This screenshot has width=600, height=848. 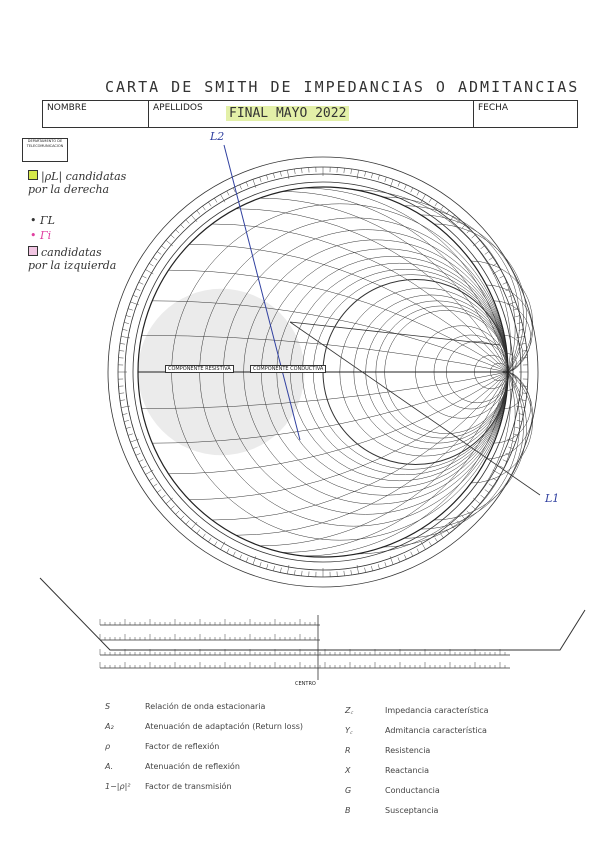 I want to click on legend-item: A. Atenuación de reflexión, so click(x=172, y=763).